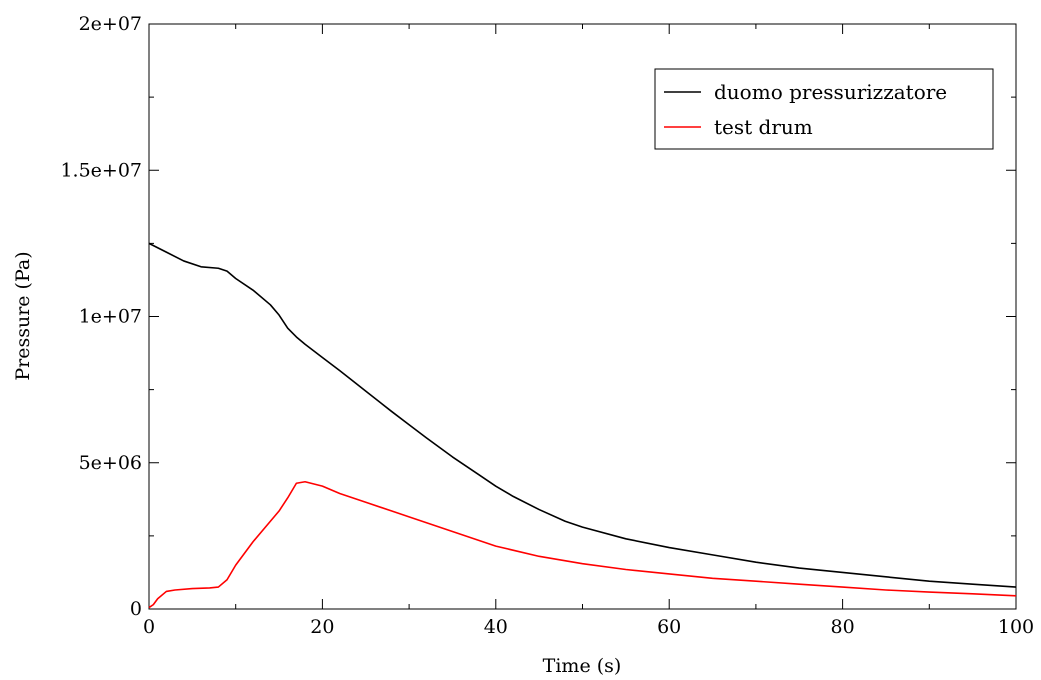  What do you see at coordinates (101, 170) in the screenshot?
I see `y-tick-label: 1.5e+07` at bounding box center [101, 170].